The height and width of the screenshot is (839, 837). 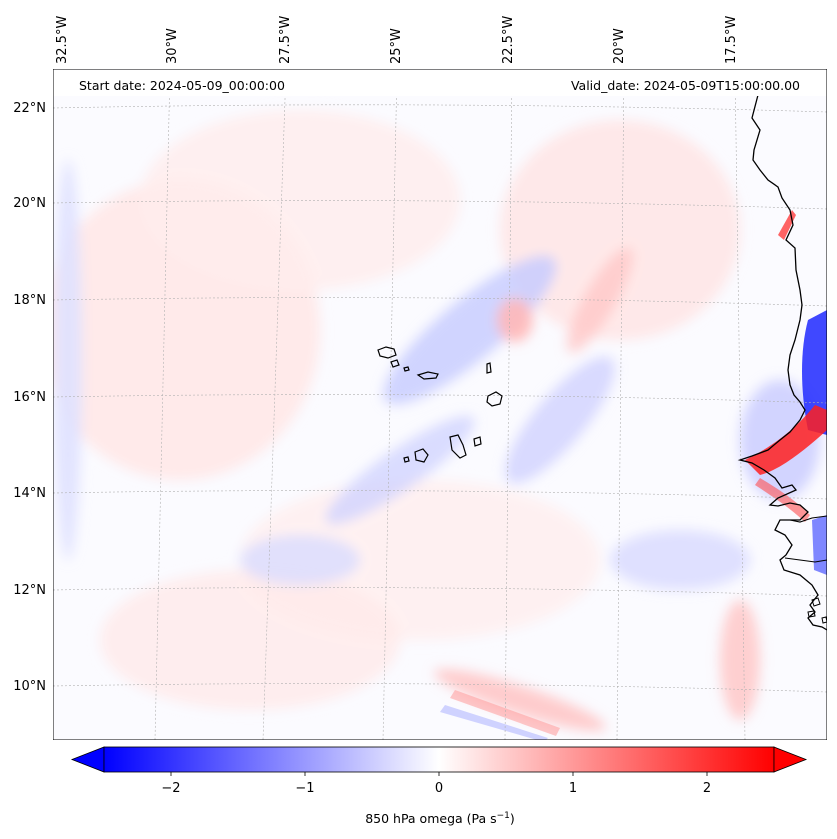 I want to click on start-date-label: Start date: 2024-05-09_00:00:00, so click(x=182, y=85).